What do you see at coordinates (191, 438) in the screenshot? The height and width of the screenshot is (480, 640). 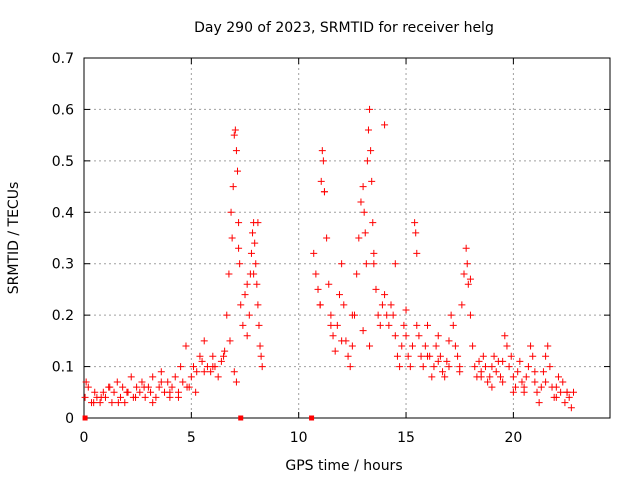 I see `x-tick-label: 5` at bounding box center [191, 438].